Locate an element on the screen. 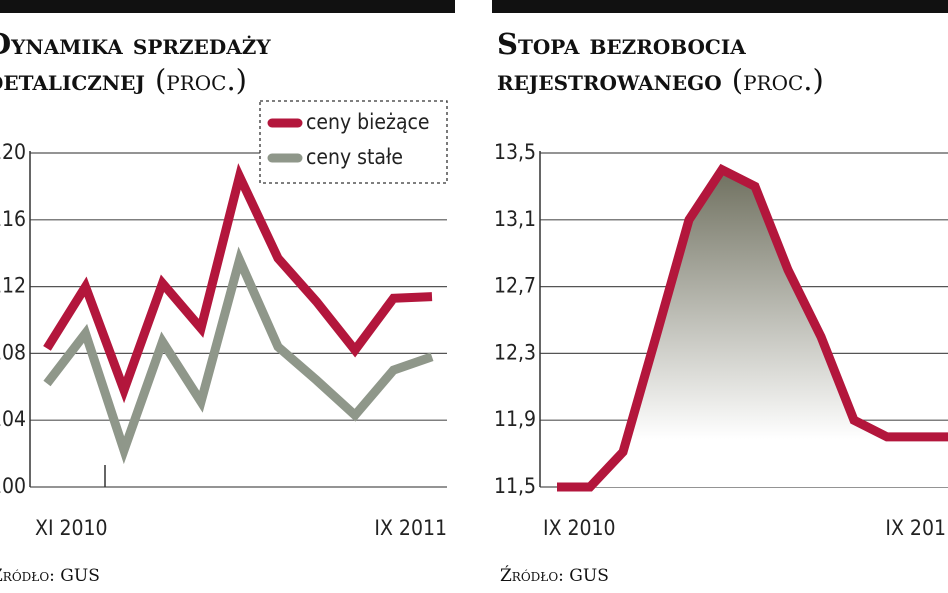 The height and width of the screenshot is (593, 948). y-tick-label: 11,9 is located at coordinates (515, 419).